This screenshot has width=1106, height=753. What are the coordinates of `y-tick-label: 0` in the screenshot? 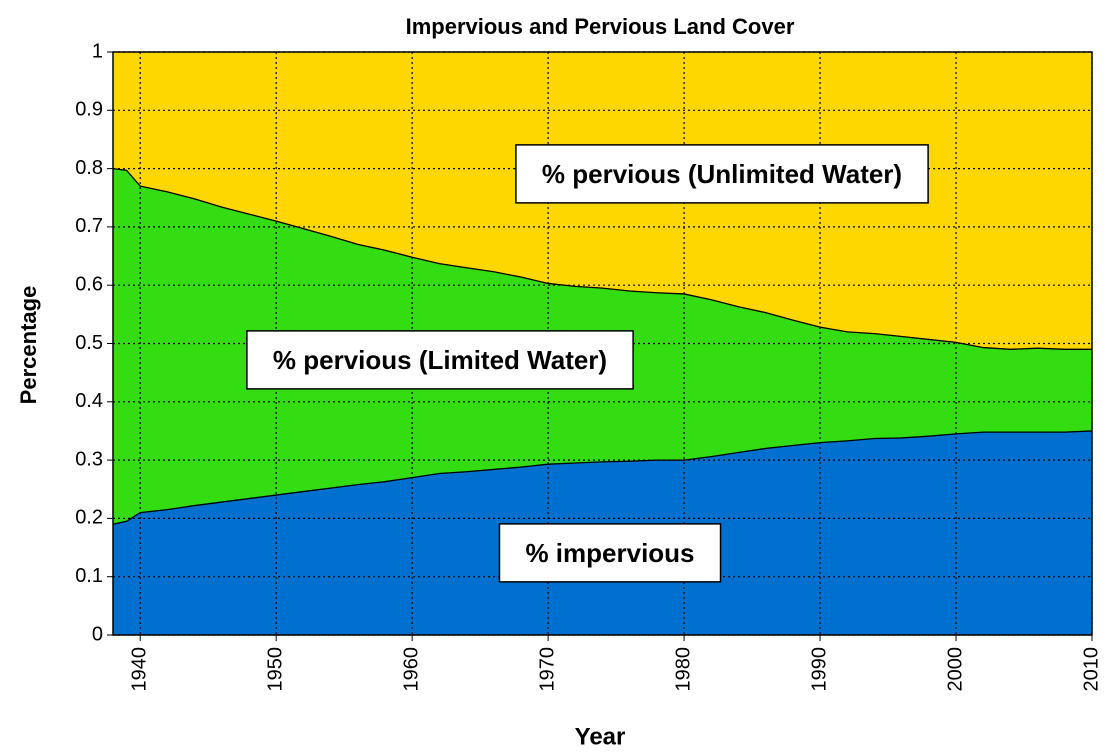 It's located at (97, 634).